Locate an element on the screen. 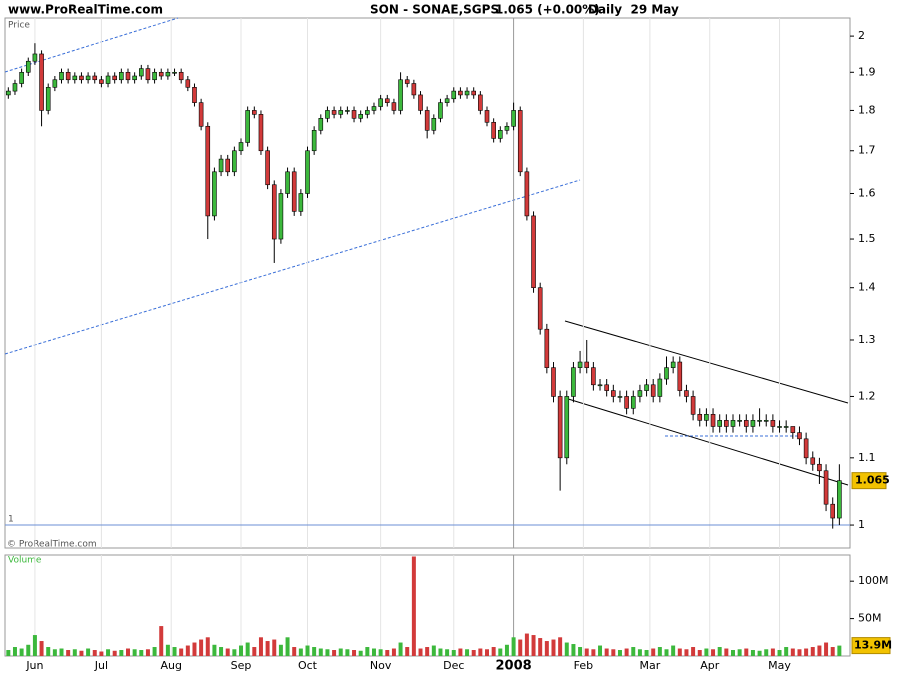  y-tick-label: 1.8 is located at coordinates (867, 109).